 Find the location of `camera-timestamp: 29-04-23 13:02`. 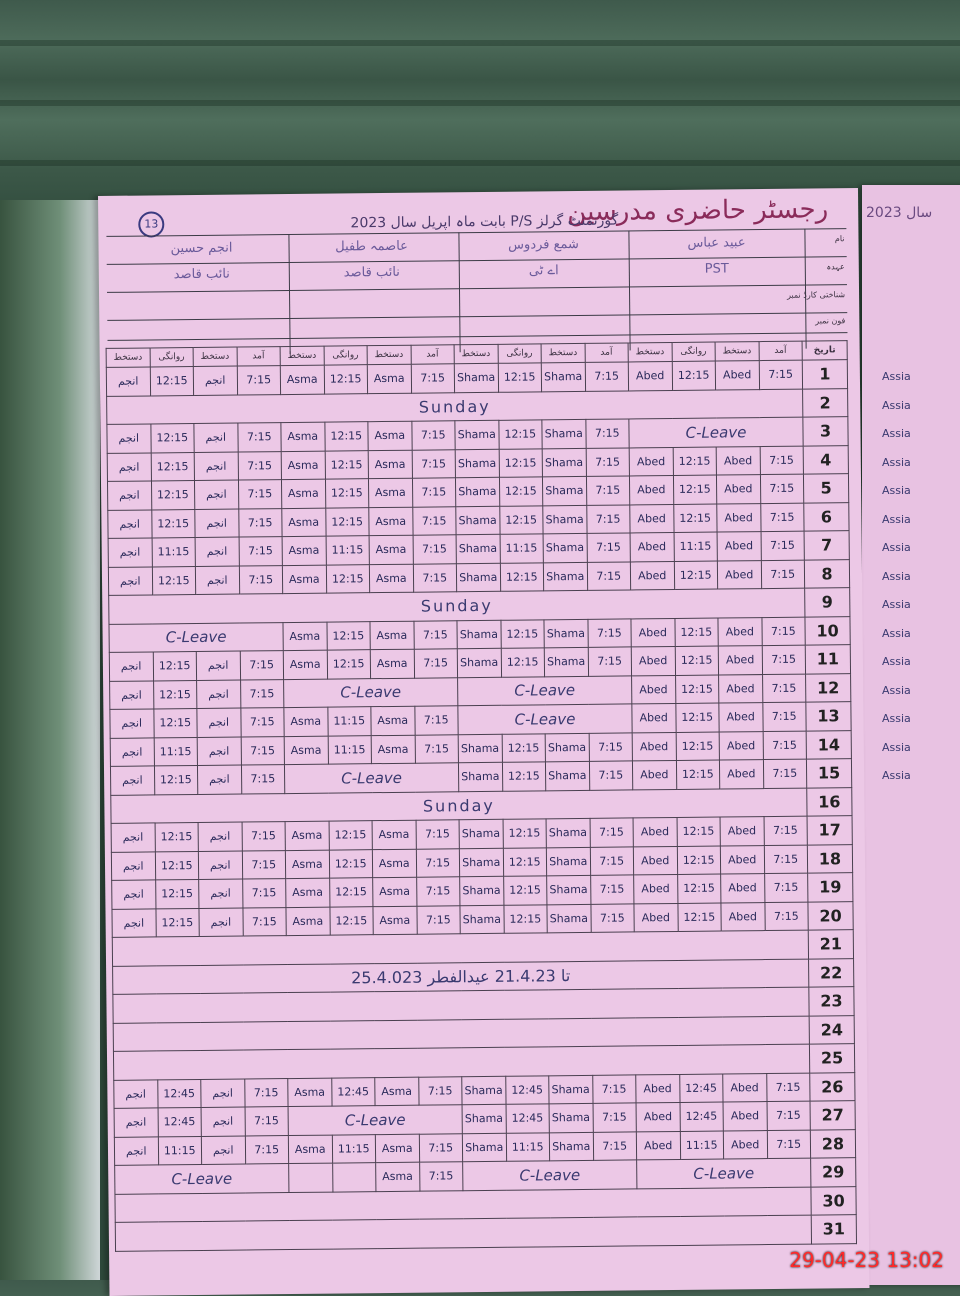

camera-timestamp: 29-04-23 13:02 is located at coordinates (866, 1260).